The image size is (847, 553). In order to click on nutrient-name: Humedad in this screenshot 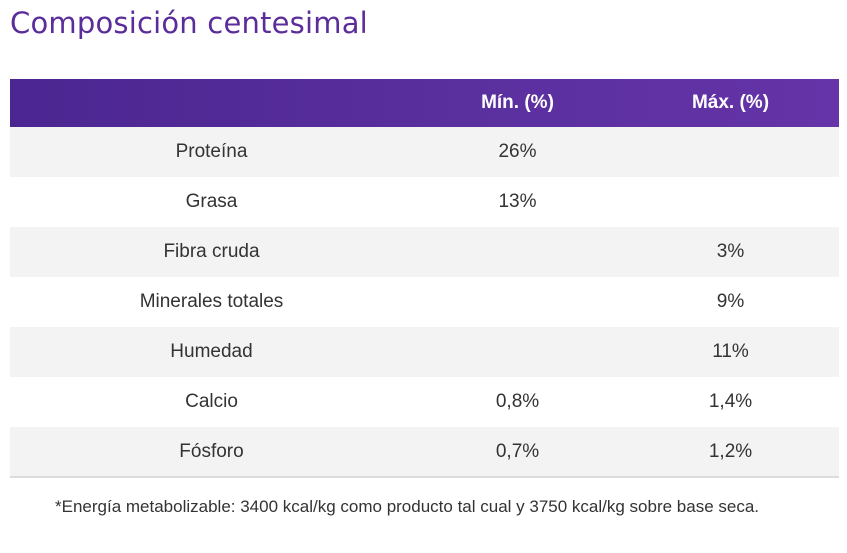, I will do `click(211, 351)`.